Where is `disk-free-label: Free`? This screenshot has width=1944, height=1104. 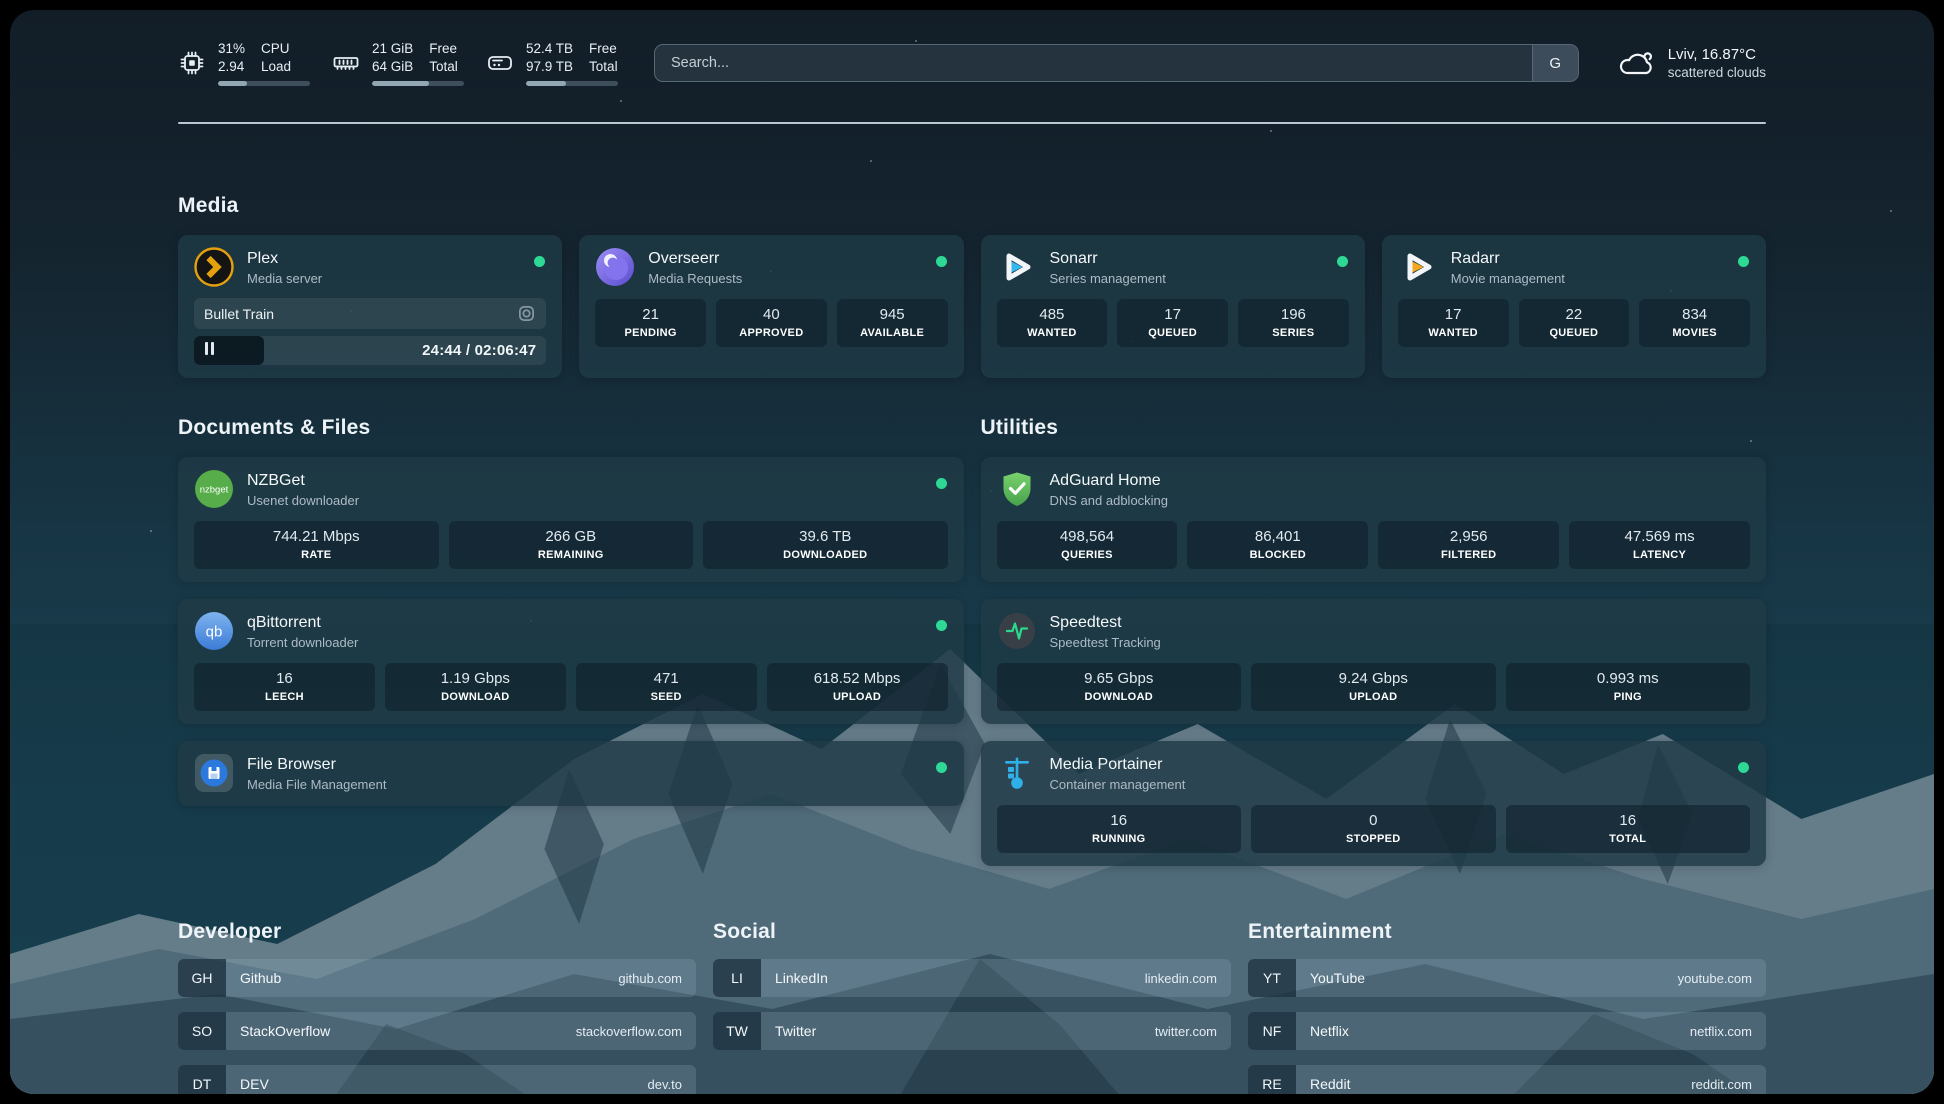 disk-free-label: Free is located at coordinates (603, 48).